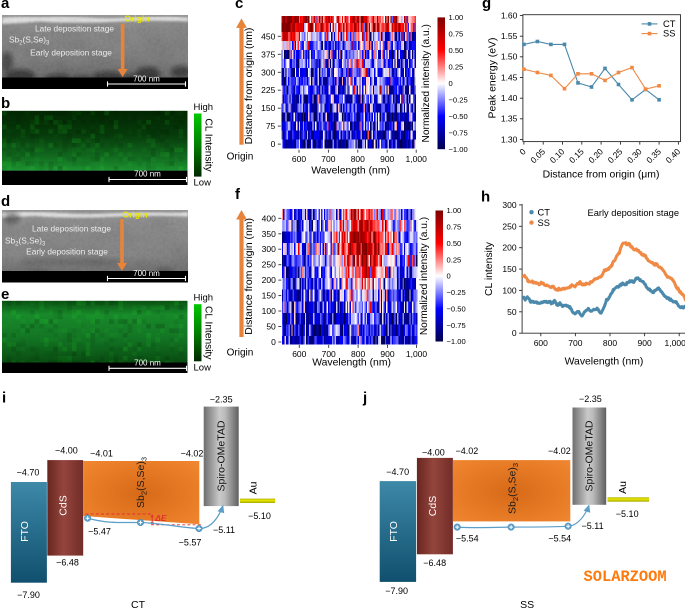 Image resolution: width=685 pixels, height=615 pixels. I want to click on svg-text: i, so click(4, 398).